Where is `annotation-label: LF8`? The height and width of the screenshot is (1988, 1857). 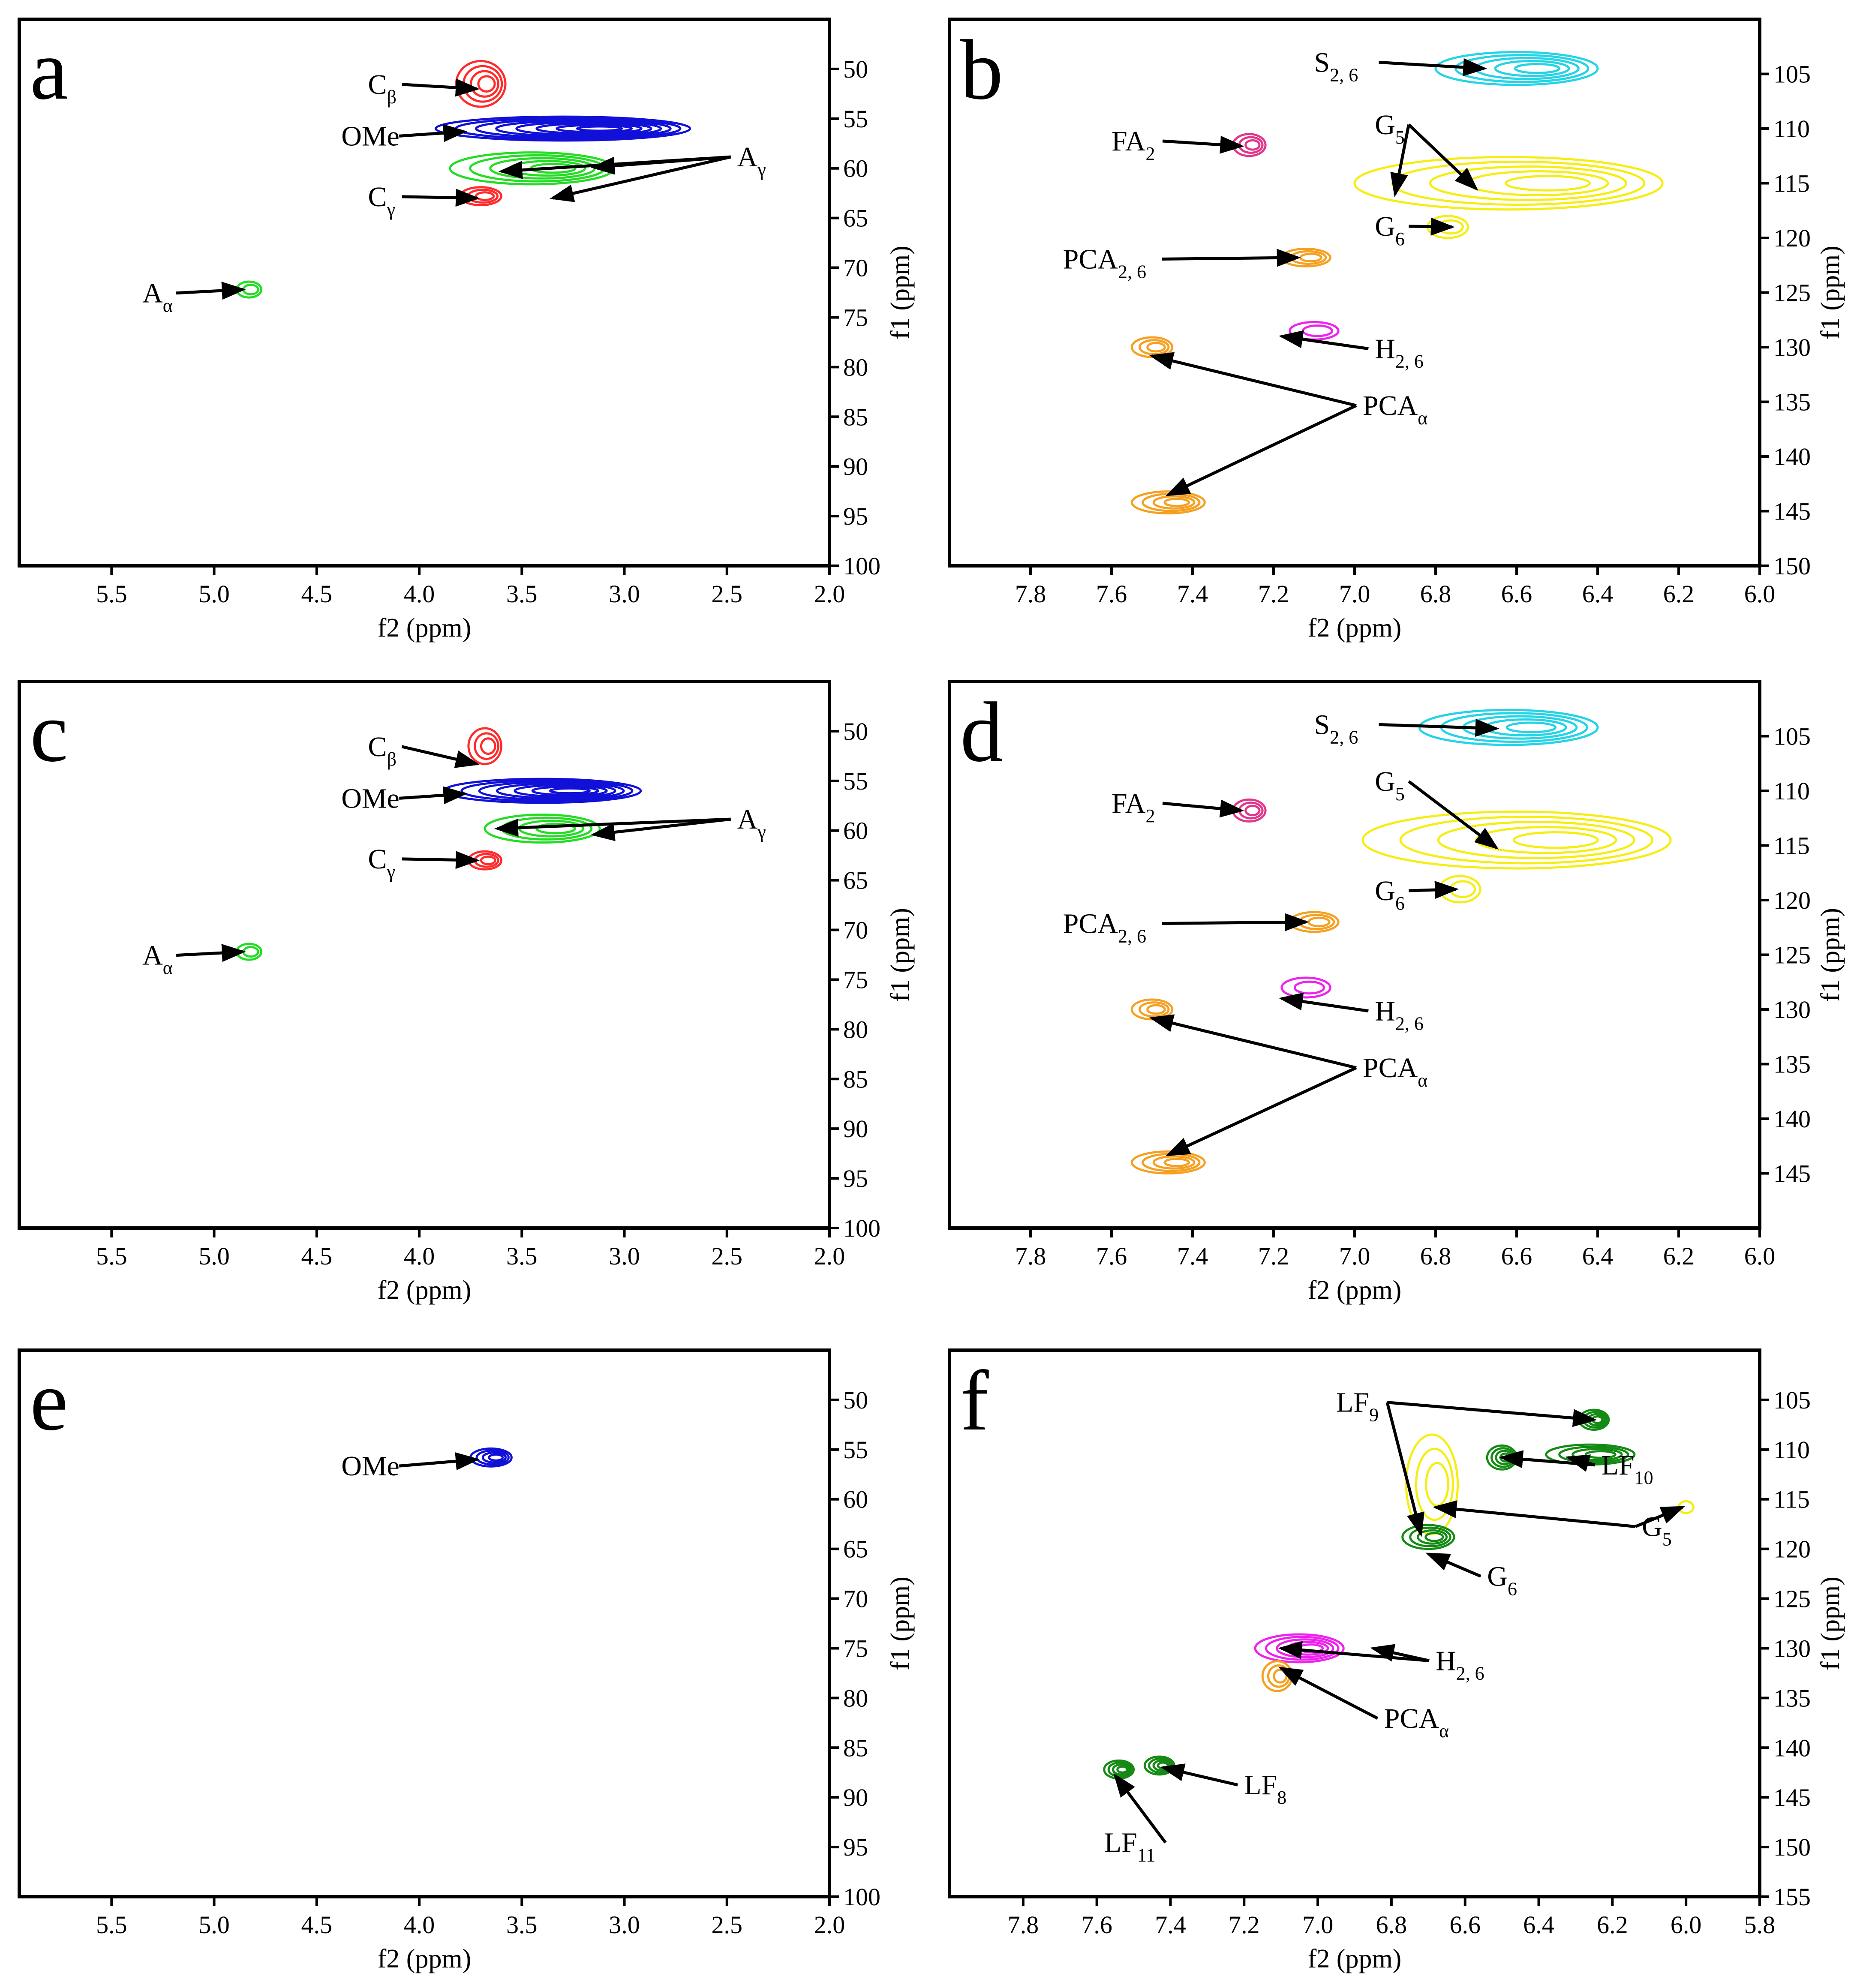 annotation-label: LF8 is located at coordinates (1265, 1788).